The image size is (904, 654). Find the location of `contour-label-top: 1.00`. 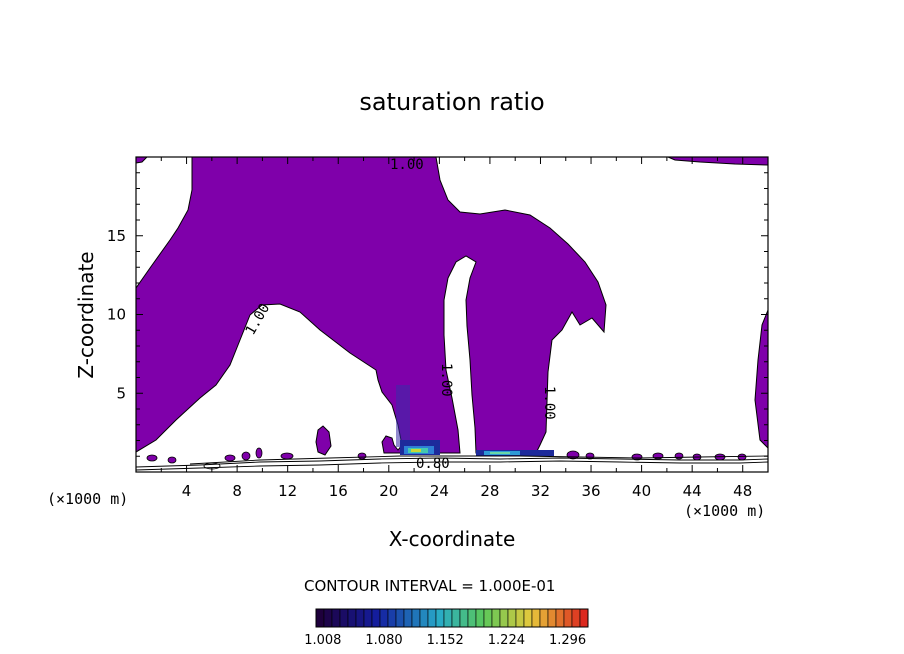

contour-label-top: 1.00 is located at coordinates (407, 165).